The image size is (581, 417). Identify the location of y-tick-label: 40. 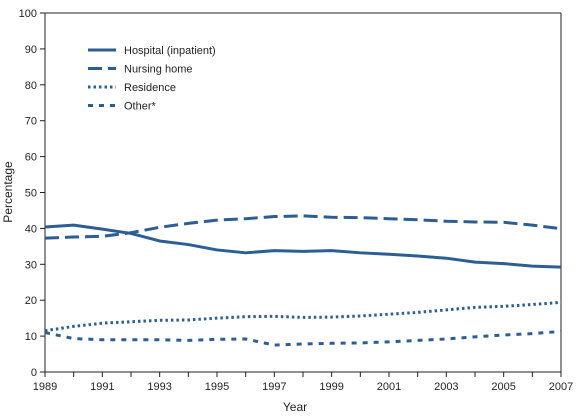
(31, 229).